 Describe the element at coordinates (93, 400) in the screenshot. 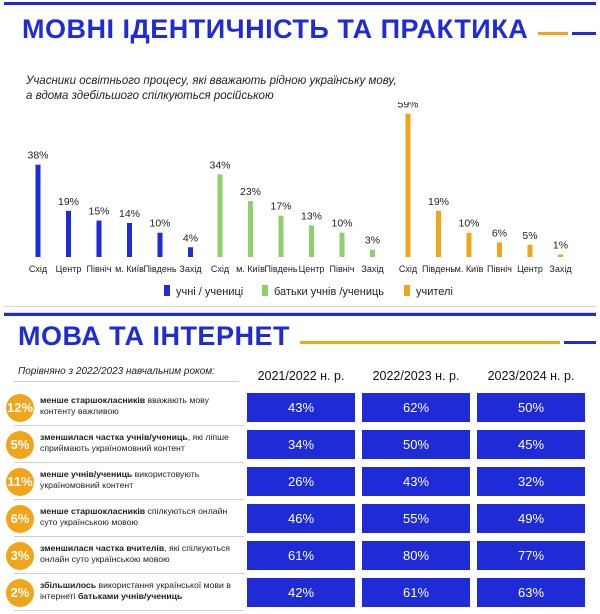

I see `row-description-emphasis: менше старшокласників` at that location.